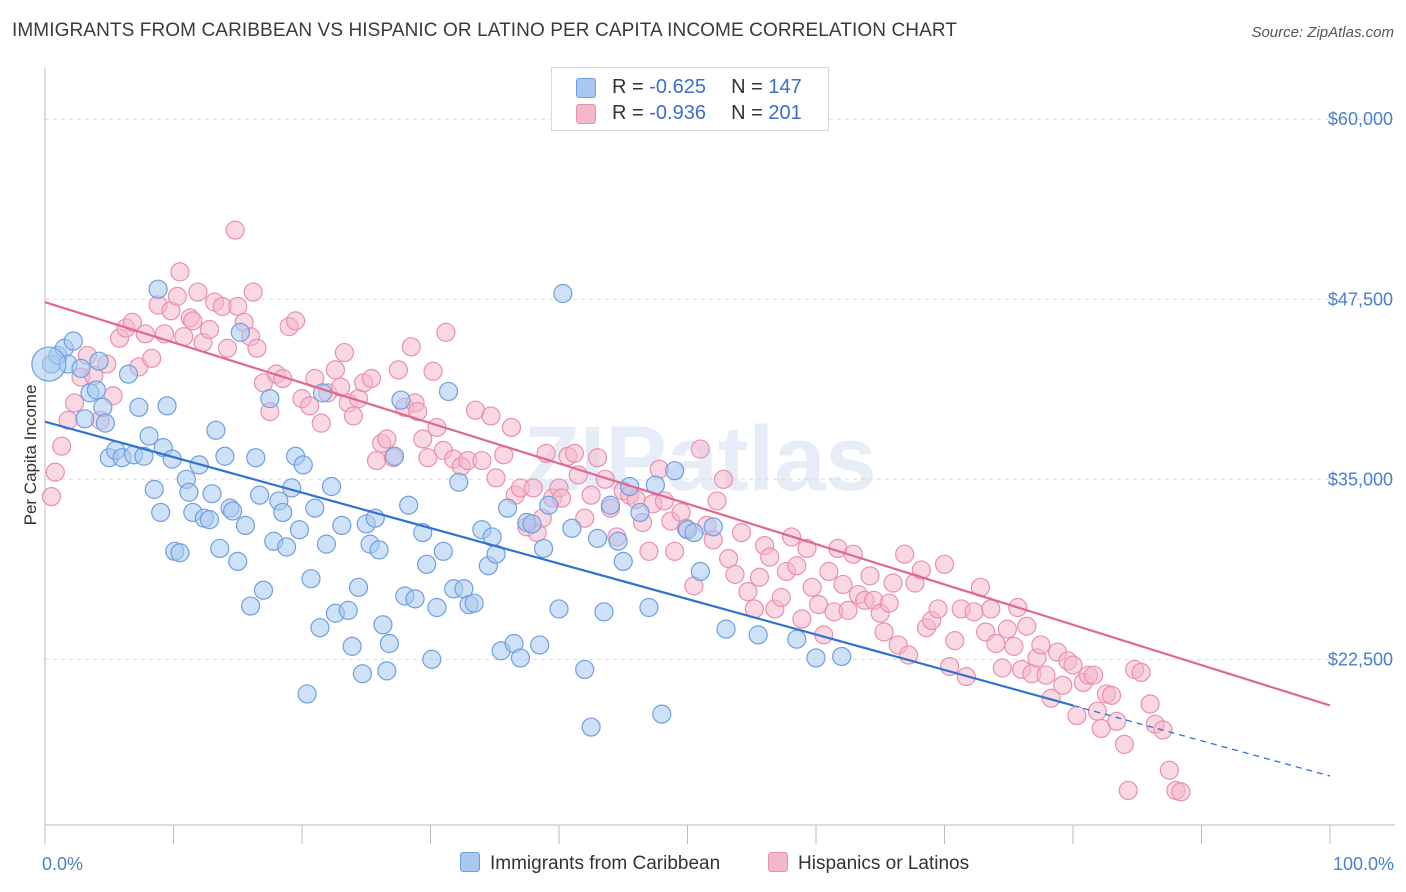 This screenshot has width=1406, height=892. I want to click on y-tick-label: $22,500, so click(1360, 659).